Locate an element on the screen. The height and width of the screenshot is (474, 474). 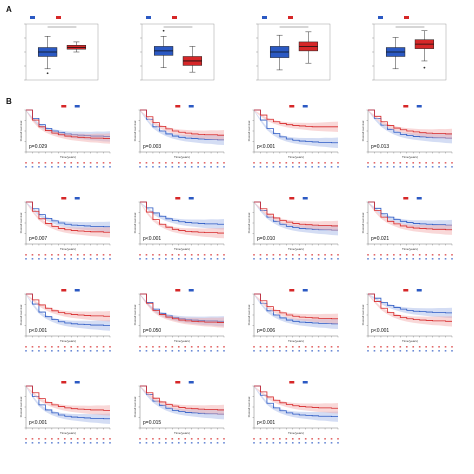
survival-plot-6: p<0.001 Time(years) Overall survival is located at coordinates (179, 228).